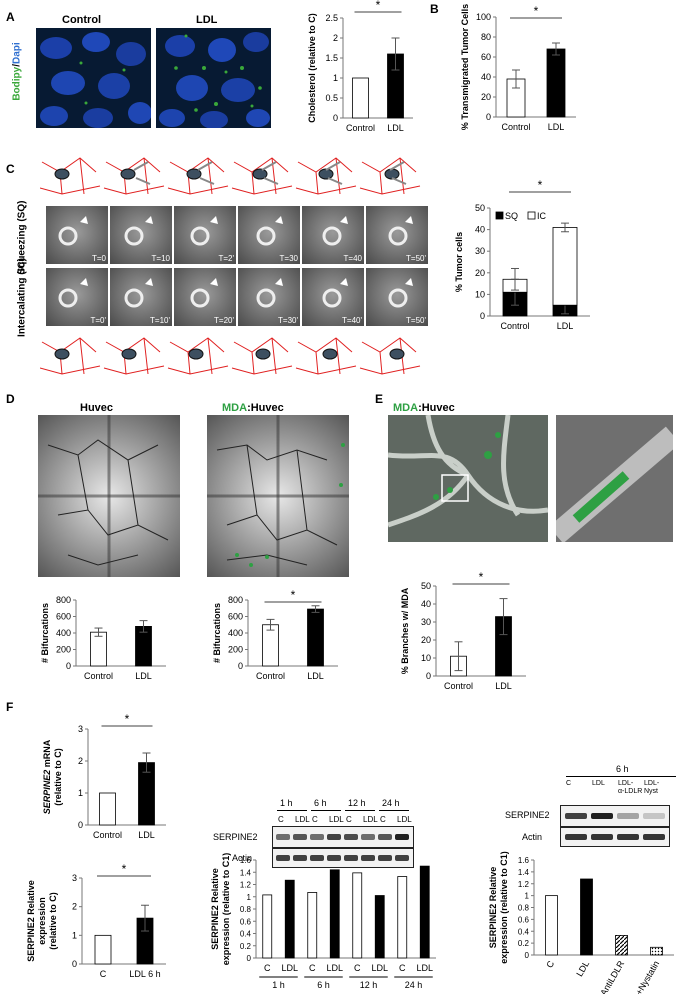  What do you see at coordinates (246, 921) in the screenshot?
I see `y-tick-label: 0.6` at bounding box center [246, 921].